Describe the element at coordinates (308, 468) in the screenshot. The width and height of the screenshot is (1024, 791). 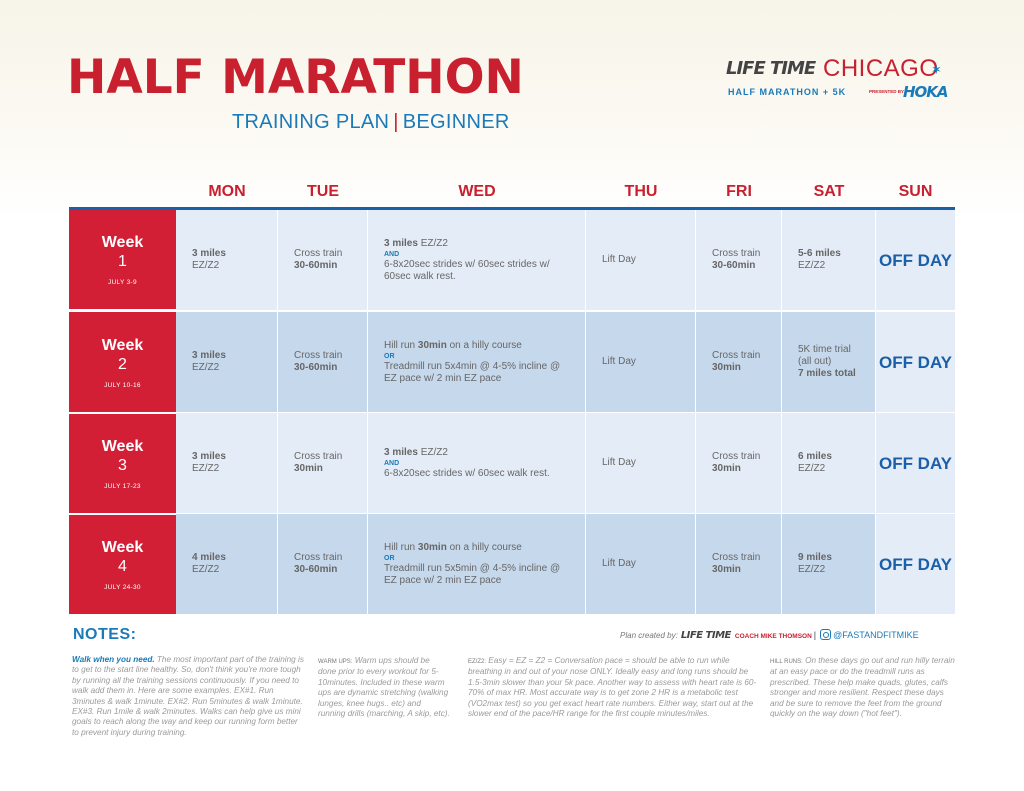
I see `tue-duration: 30min` at that location.